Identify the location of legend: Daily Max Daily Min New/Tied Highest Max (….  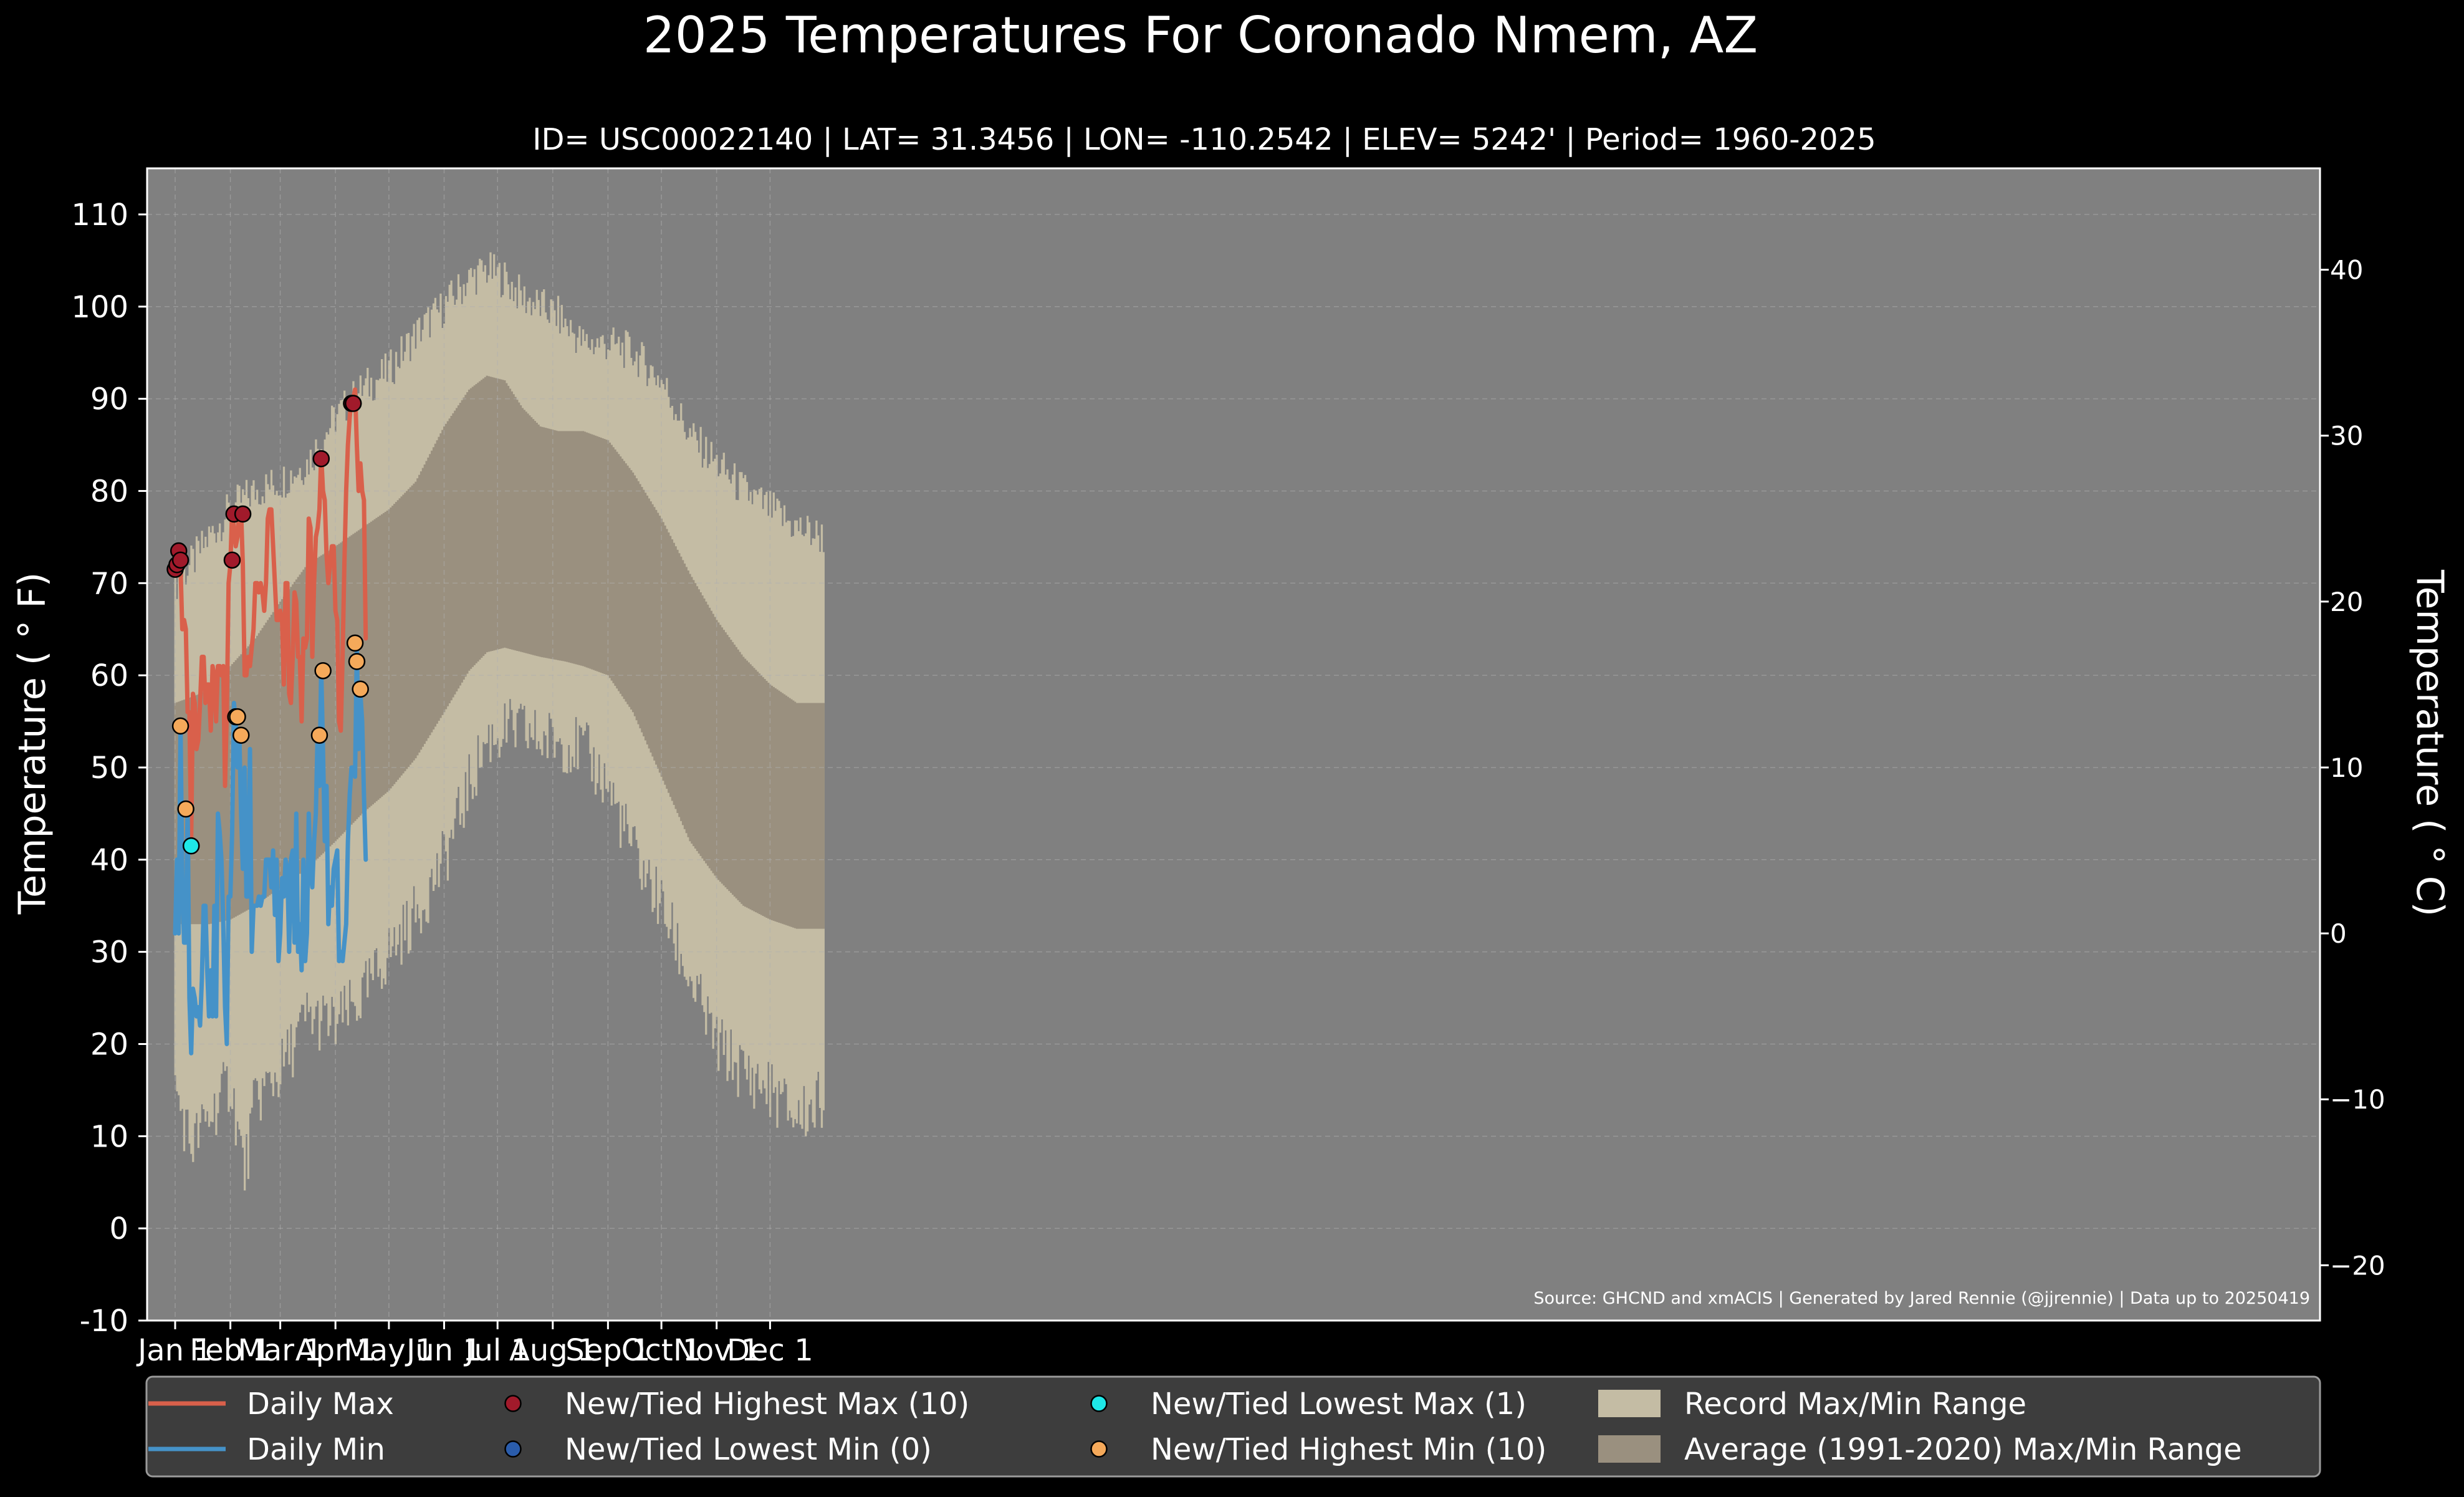
(1233, 1426).